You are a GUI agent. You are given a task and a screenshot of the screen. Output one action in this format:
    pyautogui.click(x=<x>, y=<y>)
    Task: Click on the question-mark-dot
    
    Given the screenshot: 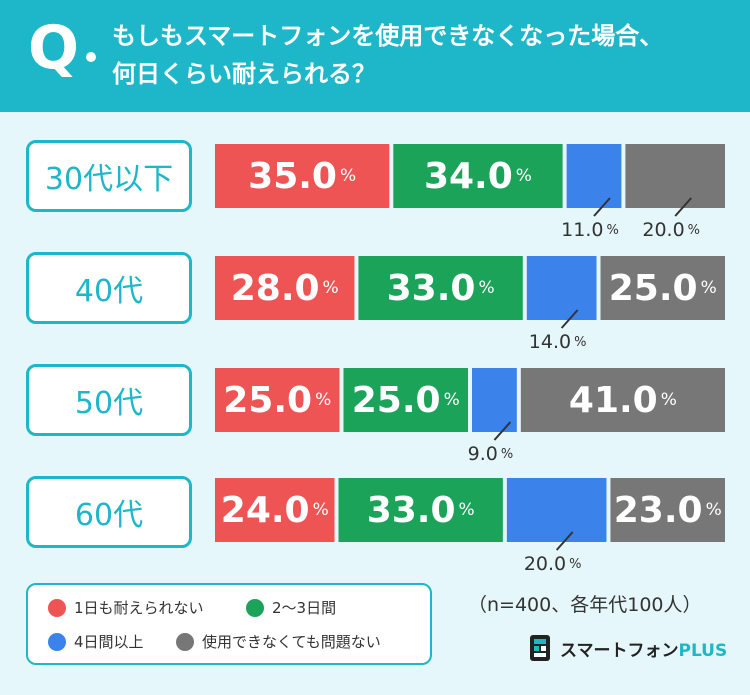 What is the action you would take?
    pyautogui.click(x=91, y=57)
    